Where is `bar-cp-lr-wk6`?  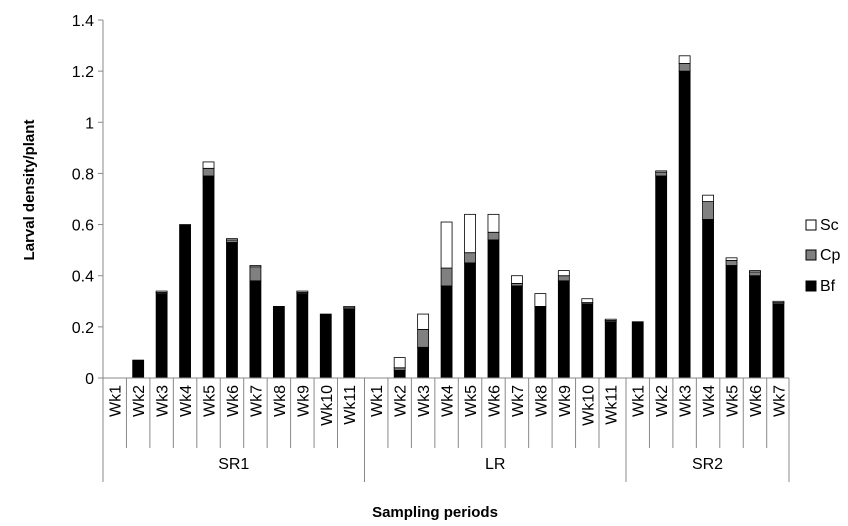 bar-cp-lr-wk6 is located at coordinates (493, 236).